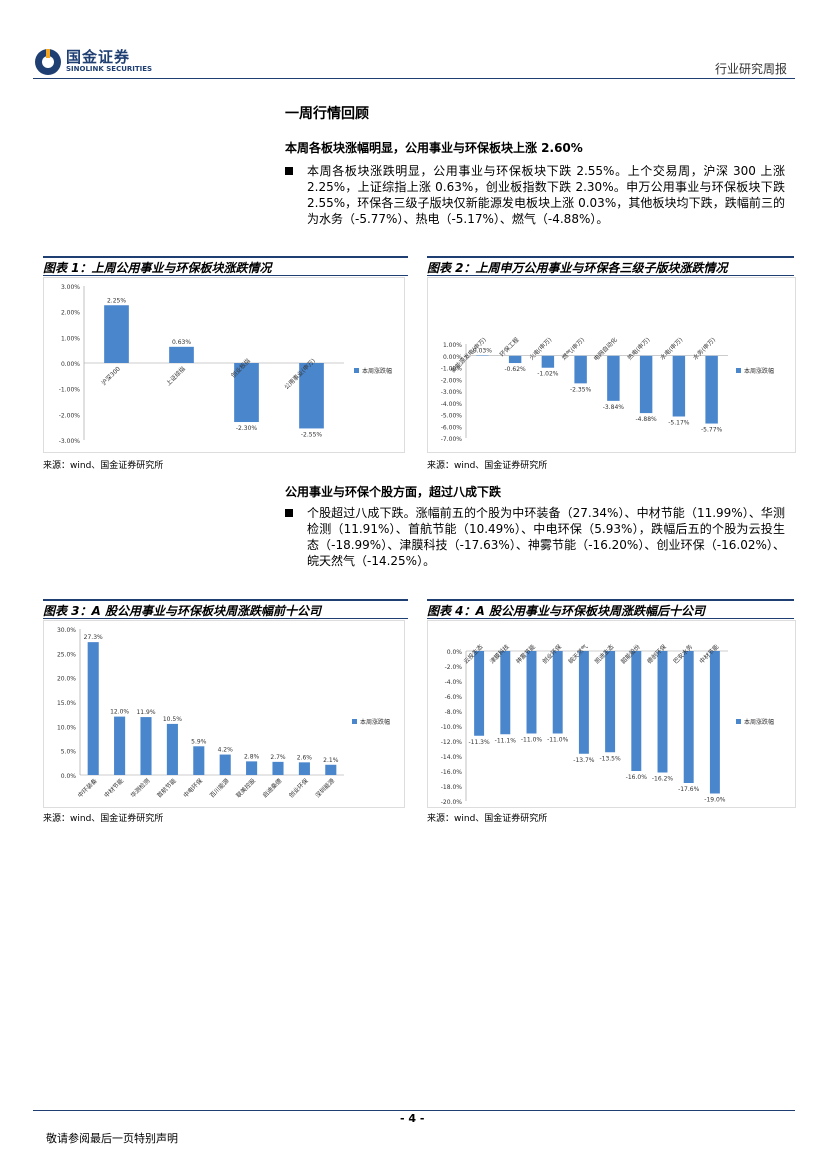 The width and height of the screenshot is (827, 1170). I want to click on data-label: 0.03%, so click(482, 350).